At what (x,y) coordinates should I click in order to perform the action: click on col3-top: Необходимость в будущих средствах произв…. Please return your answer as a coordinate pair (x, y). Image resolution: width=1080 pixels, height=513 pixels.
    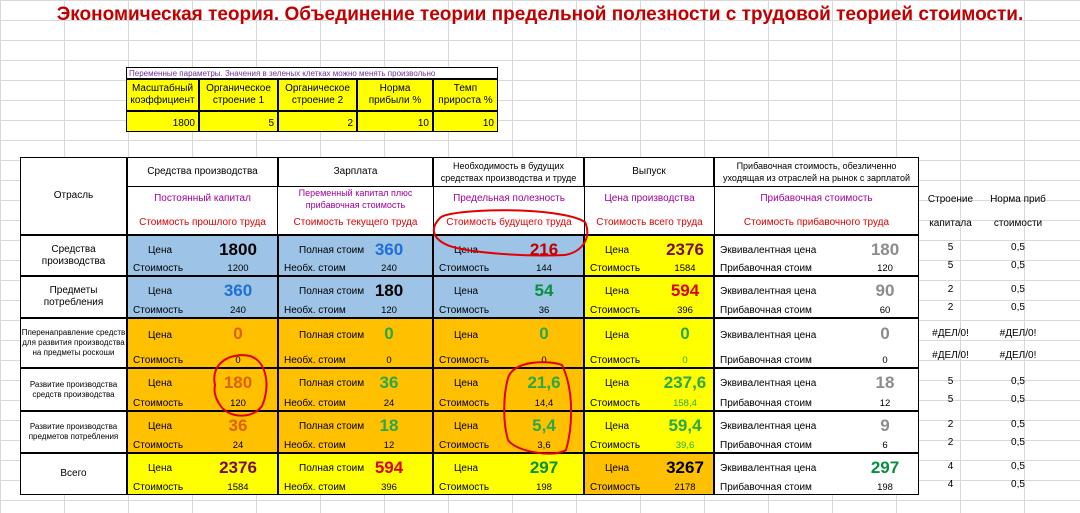
    Looking at the image, I should click on (508, 172).